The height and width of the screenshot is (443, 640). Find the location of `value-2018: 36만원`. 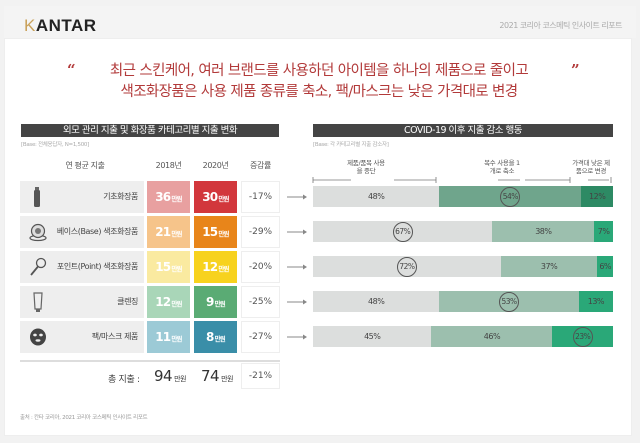

value-2018: 36만원 is located at coordinates (168, 197).